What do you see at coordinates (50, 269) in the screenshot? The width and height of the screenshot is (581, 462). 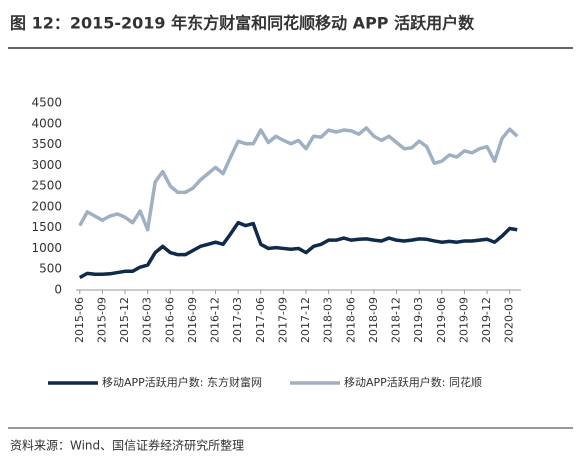 I see `y-tick-label: 500` at bounding box center [50, 269].